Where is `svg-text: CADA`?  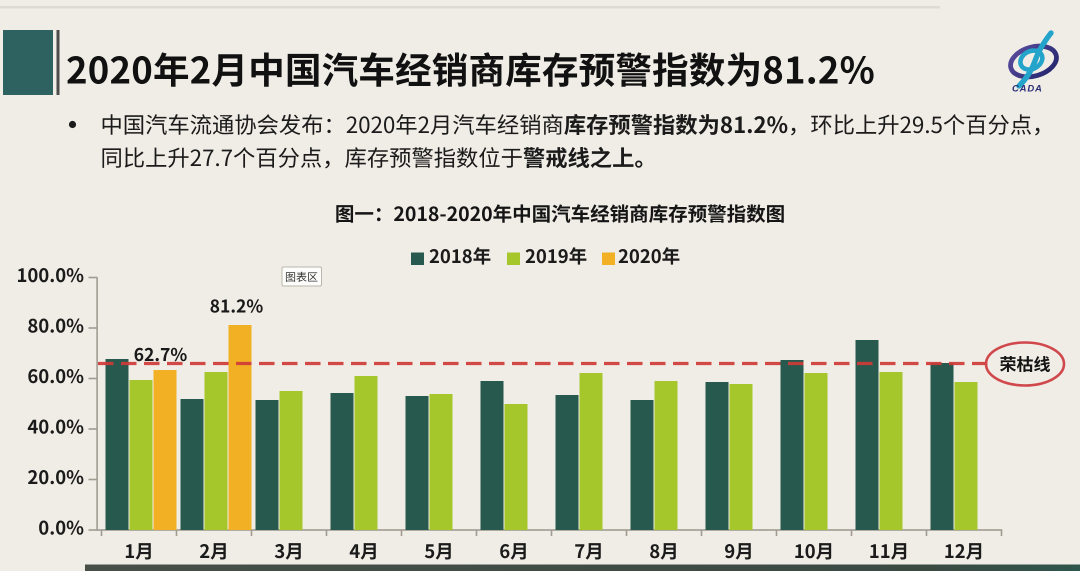 svg-text: CADA is located at coordinates (1027, 89).